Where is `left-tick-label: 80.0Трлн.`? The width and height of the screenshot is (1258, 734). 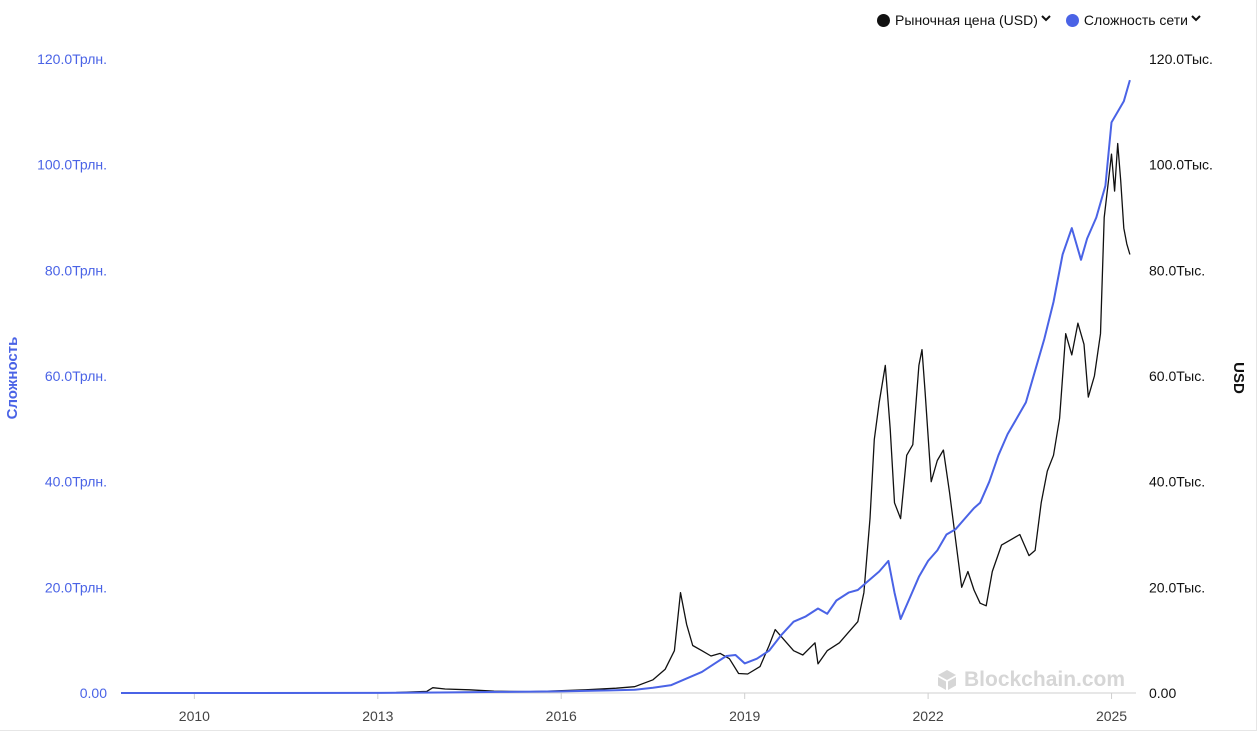 left-tick-label: 80.0Трлн. is located at coordinates (76, 270).